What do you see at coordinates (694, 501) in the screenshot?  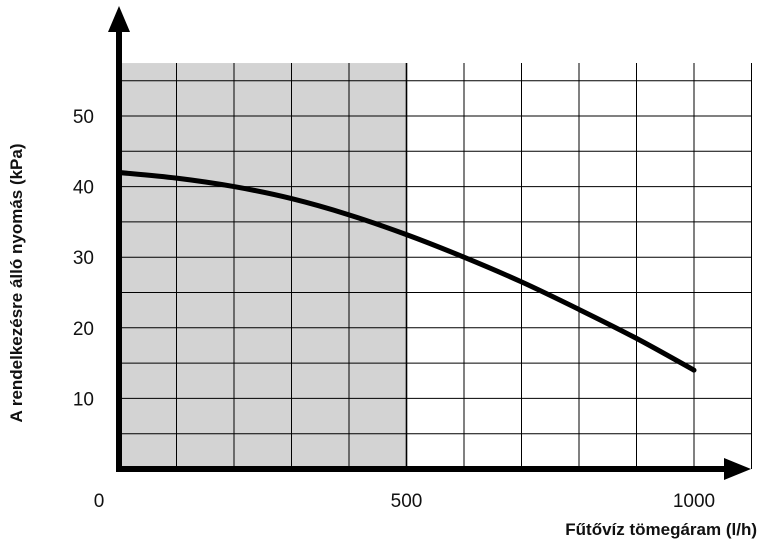 I see `x-tick-label: 1000` at bounding box center [694, 501].